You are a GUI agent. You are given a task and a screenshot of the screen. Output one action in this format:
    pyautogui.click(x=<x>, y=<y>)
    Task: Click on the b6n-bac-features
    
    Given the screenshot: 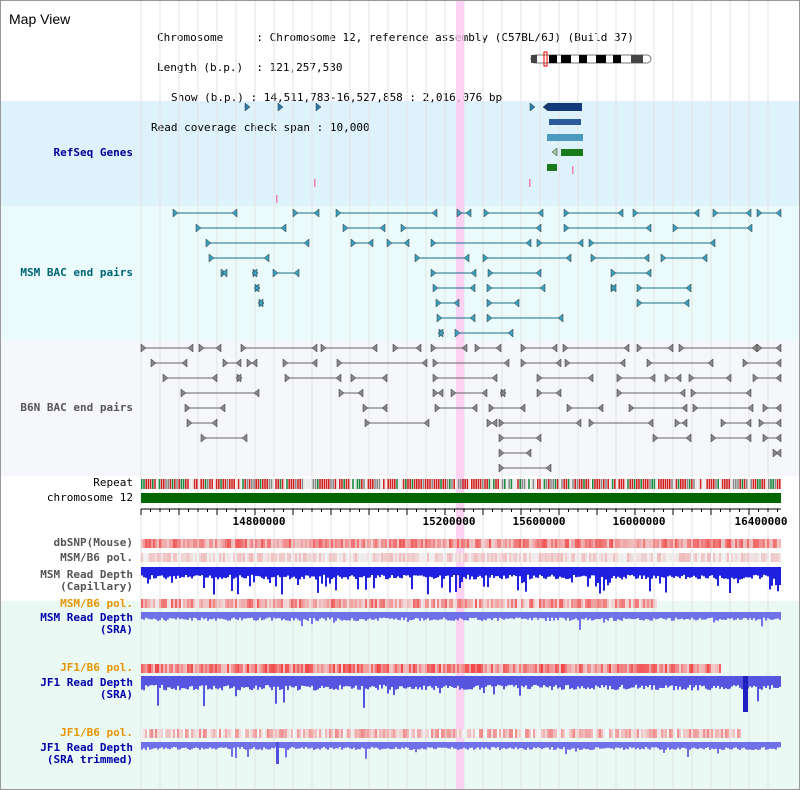 What is the action you would take?
    pyautogui.click(x=461, y=408)
    